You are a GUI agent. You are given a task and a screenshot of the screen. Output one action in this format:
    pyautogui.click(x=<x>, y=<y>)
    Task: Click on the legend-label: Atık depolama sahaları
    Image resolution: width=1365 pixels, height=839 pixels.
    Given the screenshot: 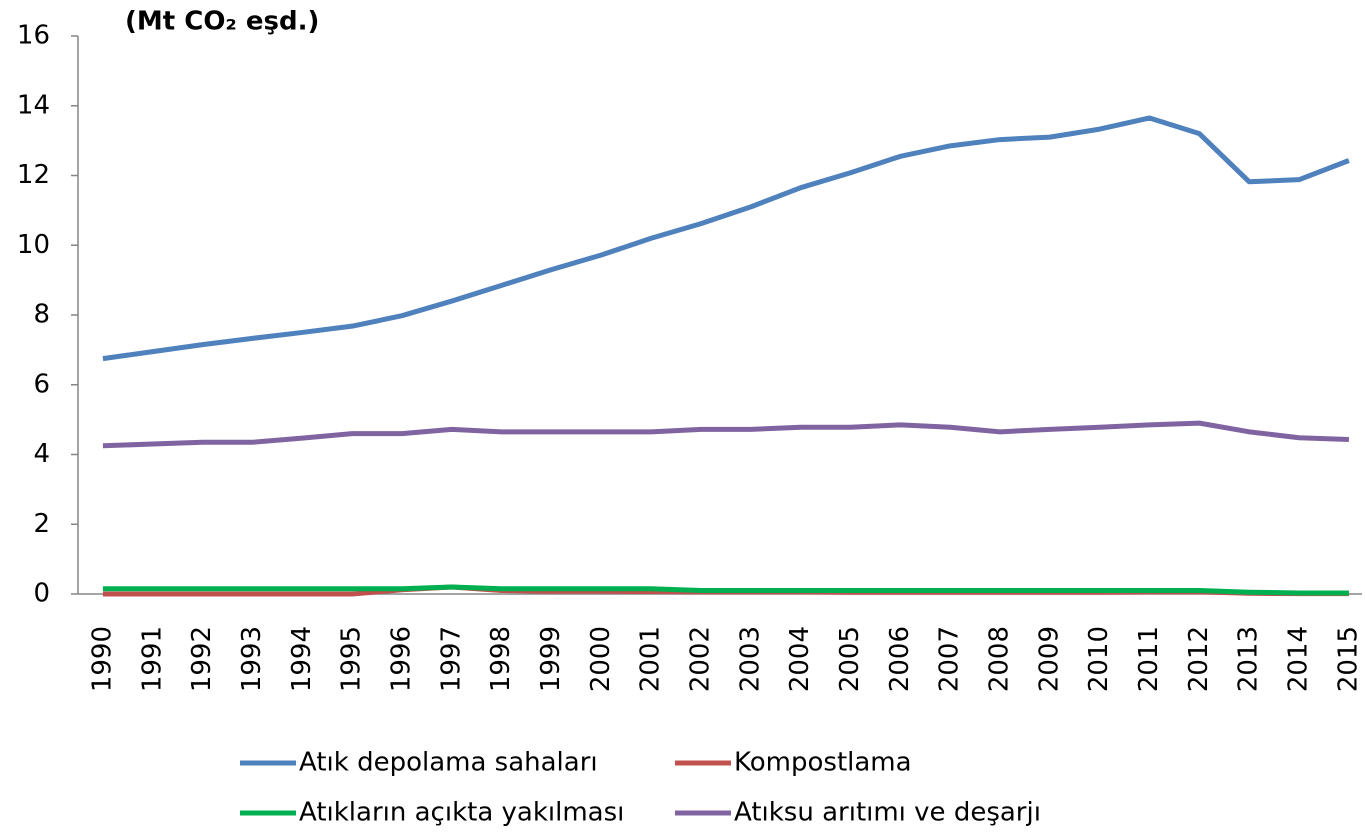 What is the action you would take?
    pyautogui.click(x=448, y=763)
    